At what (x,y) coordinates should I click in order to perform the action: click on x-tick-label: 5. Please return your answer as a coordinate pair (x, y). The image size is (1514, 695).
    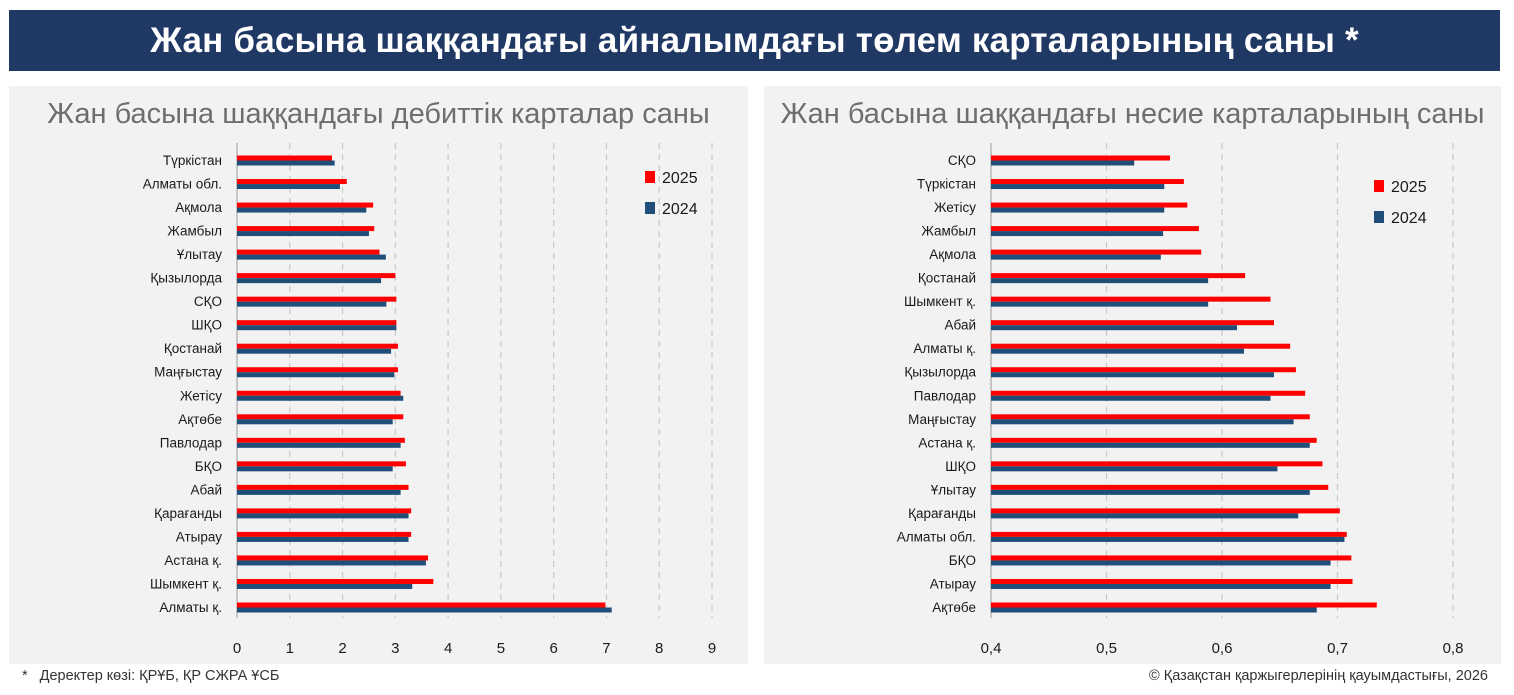
    Looking at the image, I should click on (501, 648).